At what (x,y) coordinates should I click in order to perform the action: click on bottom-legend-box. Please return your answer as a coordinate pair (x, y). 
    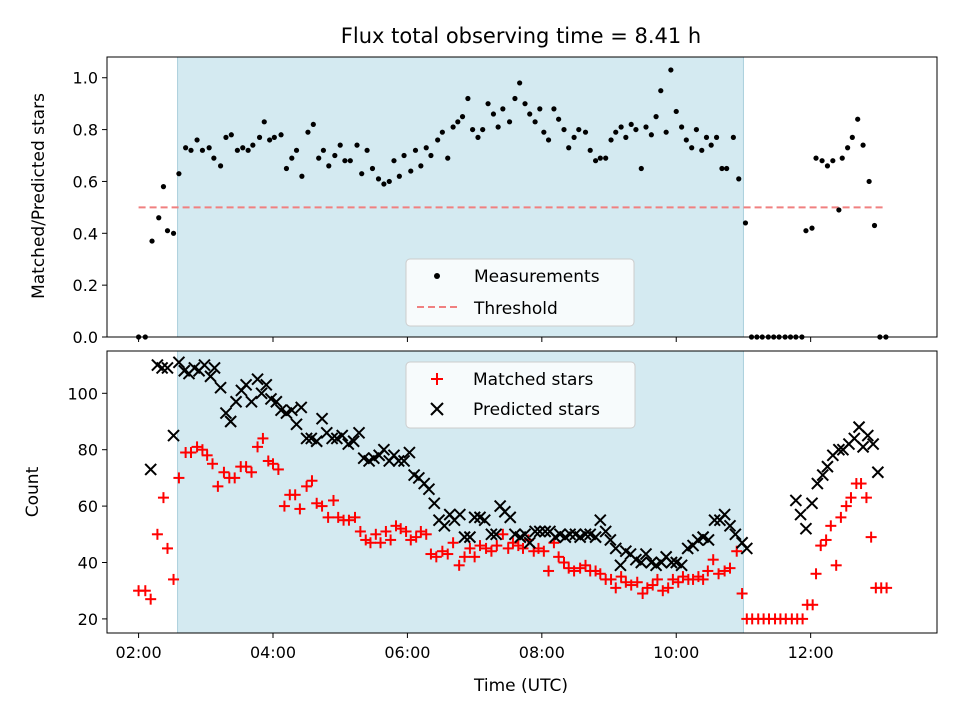
    Looking at the image, I should click on (520, 395).